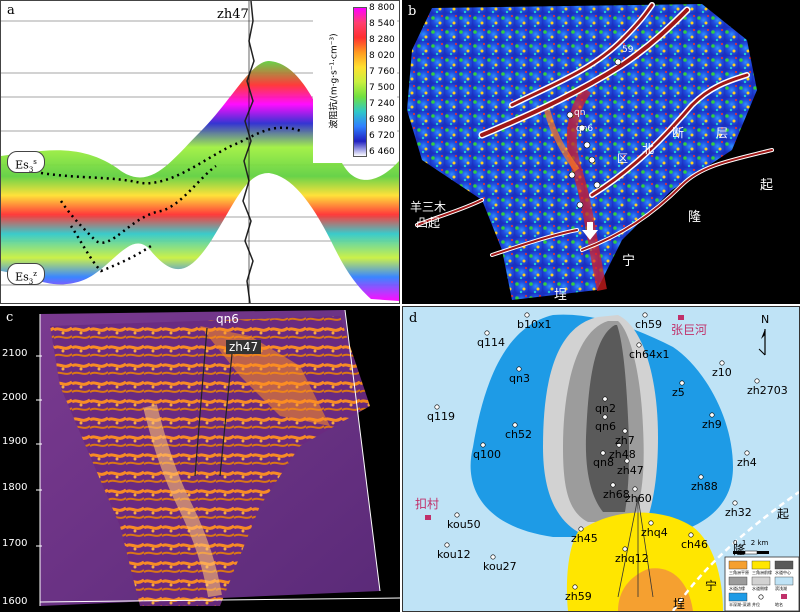  What do you see at coordinates (765, 319) in the screenshot?
I see `north-label: N` at bounding box center [765, 319].